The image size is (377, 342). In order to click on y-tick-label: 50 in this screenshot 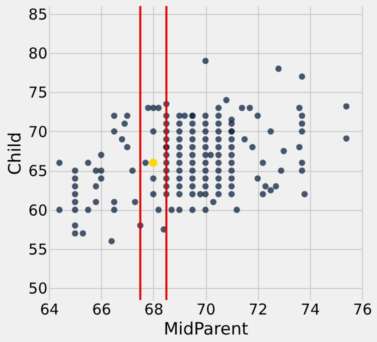, I will do `click(38, 289)`.